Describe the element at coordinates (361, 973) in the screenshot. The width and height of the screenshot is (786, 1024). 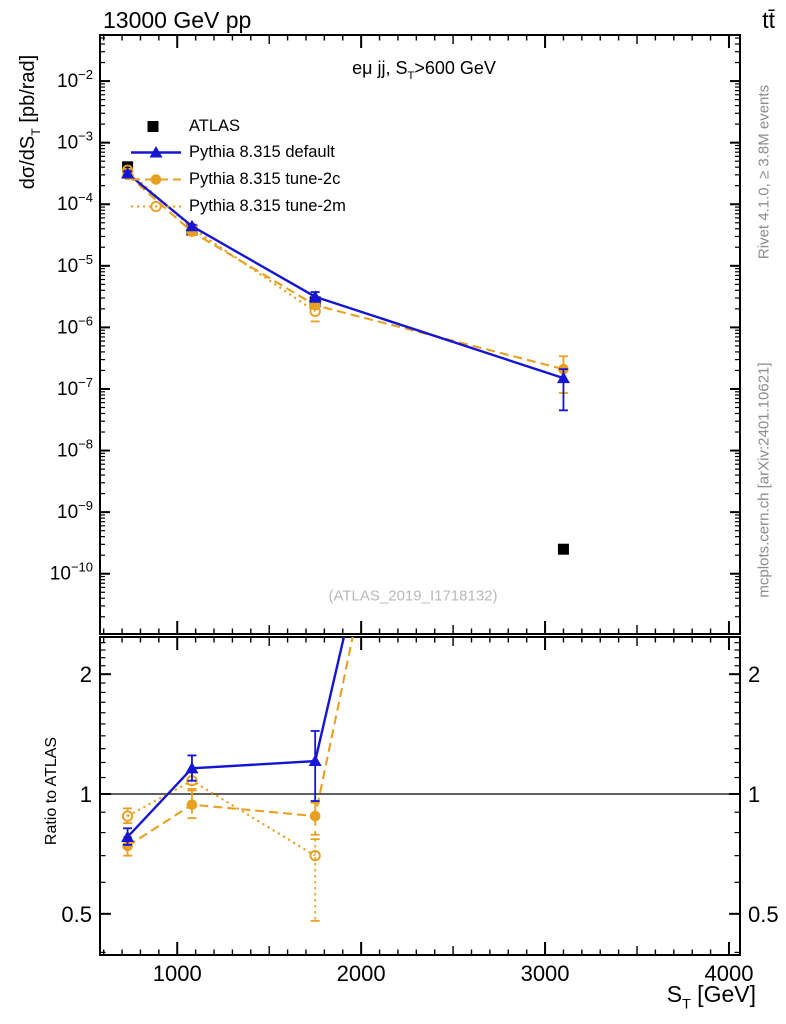
I see `svg-text: 2000` at that location.